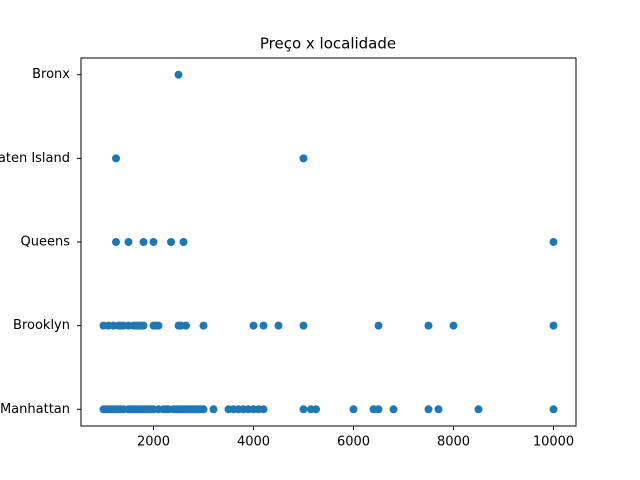 Image resolution: width=640 pixels, height=480 pixels. I want to click on y-tick-label: Queens, so click(46, 242).